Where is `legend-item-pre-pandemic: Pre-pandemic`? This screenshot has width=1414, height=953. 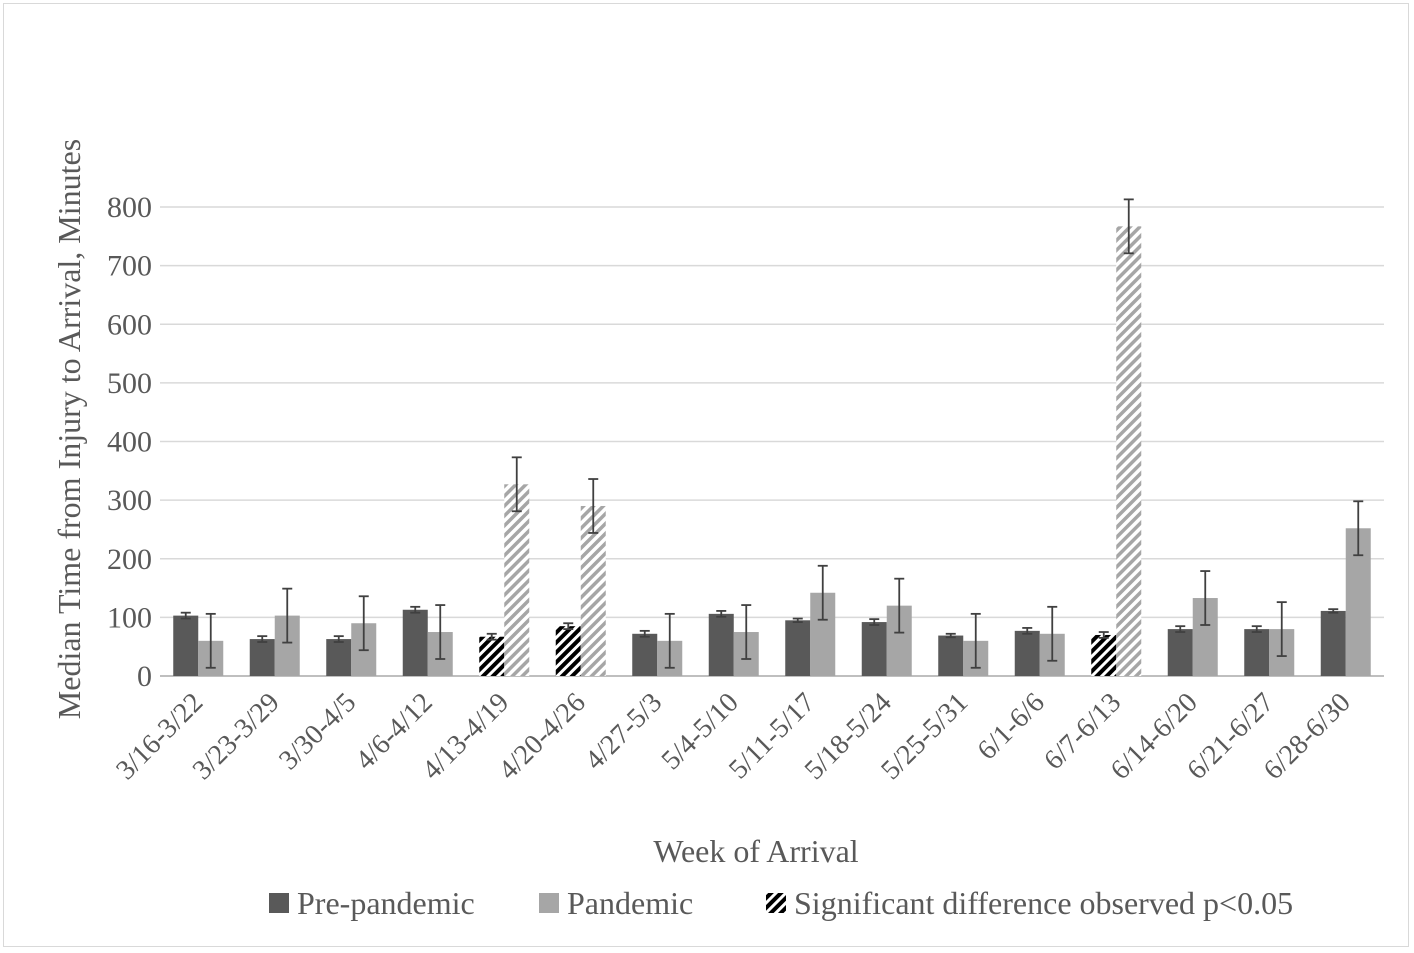
legend-item-pre-pandemic: Pre-pandemic is located at coordinates (372, 903).